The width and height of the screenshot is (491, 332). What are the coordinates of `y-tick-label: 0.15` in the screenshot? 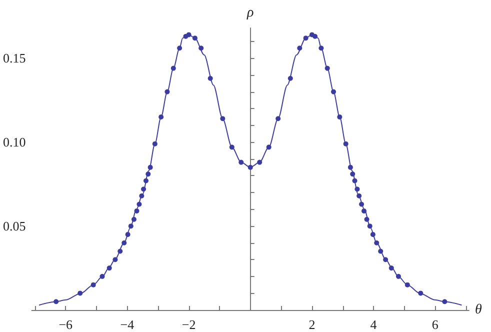 It's located at (14, 58).